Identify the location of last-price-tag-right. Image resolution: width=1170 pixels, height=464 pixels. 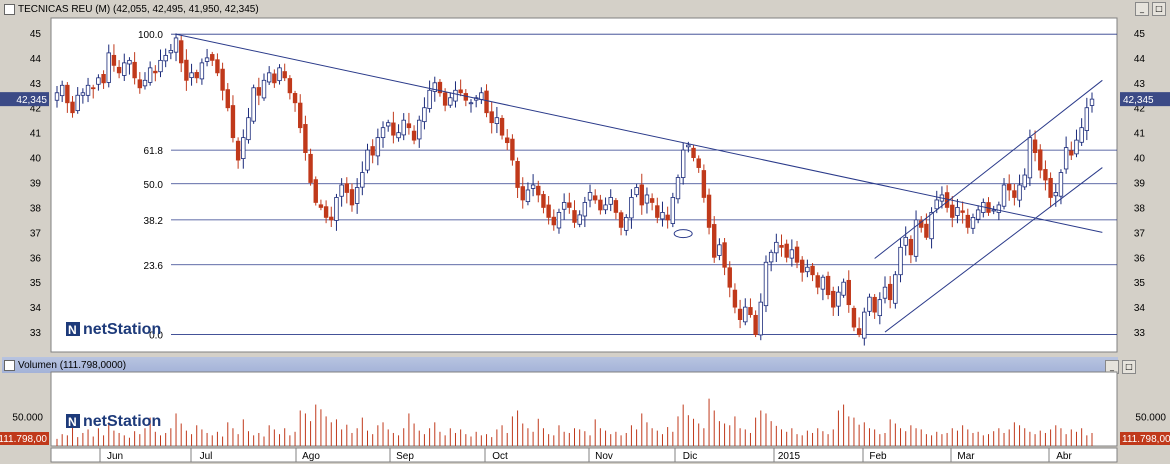
(1145, 99).